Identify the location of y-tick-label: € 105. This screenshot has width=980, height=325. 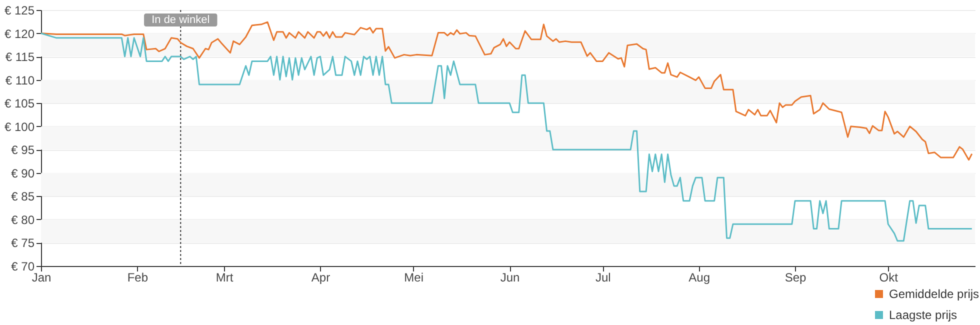
(19, 103).